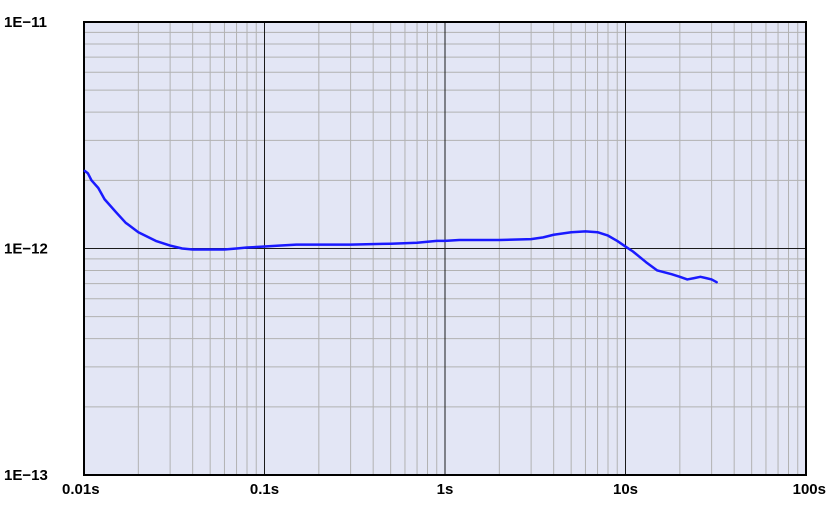 This screenshot has width=829, height=508. I want to click on x-tick-label: 1s, so click(445, 489).